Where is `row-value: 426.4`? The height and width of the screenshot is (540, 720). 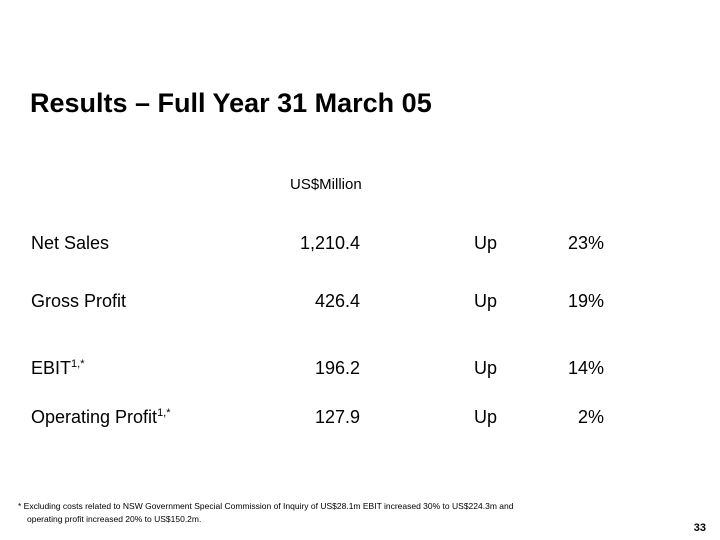
row-value: 426.4 is located at coordinates (337, 301).